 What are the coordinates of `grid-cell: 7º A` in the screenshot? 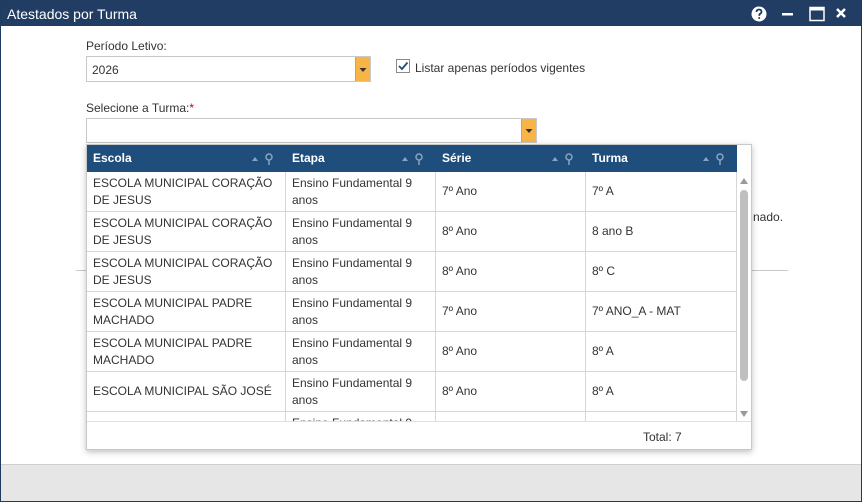 It's located at (661, 191).